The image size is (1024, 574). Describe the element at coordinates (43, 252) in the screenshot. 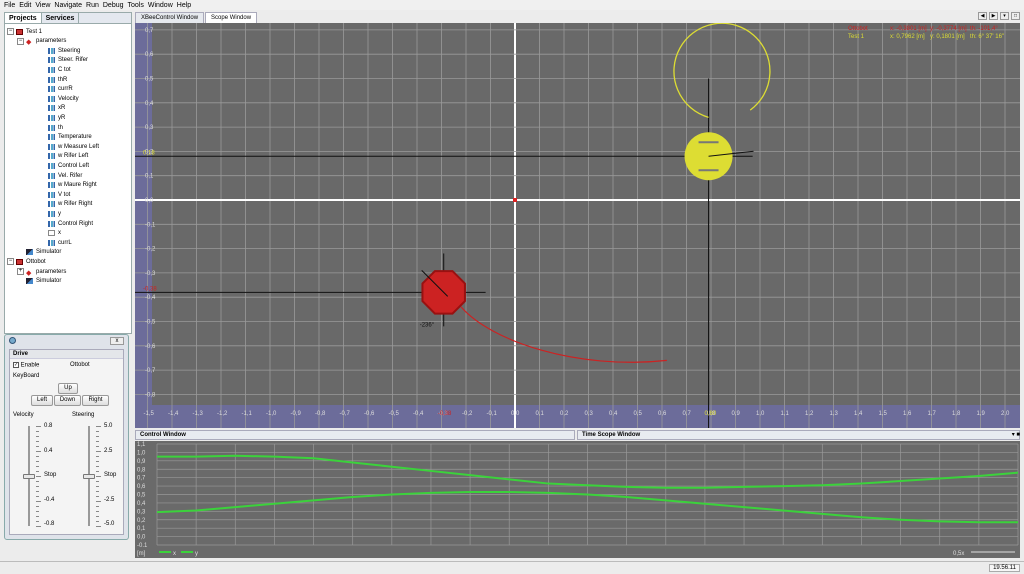

I see `tree-simulator: Simulator` at that location.